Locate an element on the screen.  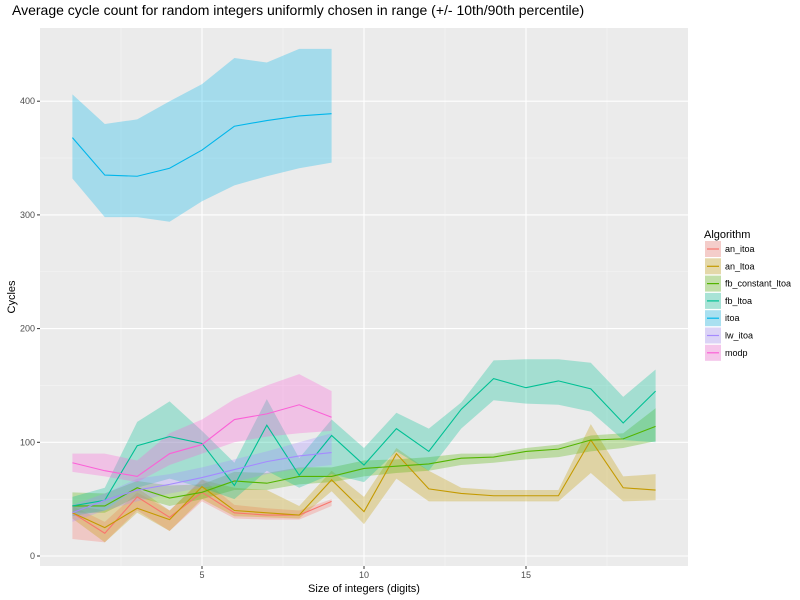
line-fb_constant_ltoa is located at coordinates (364, 466).